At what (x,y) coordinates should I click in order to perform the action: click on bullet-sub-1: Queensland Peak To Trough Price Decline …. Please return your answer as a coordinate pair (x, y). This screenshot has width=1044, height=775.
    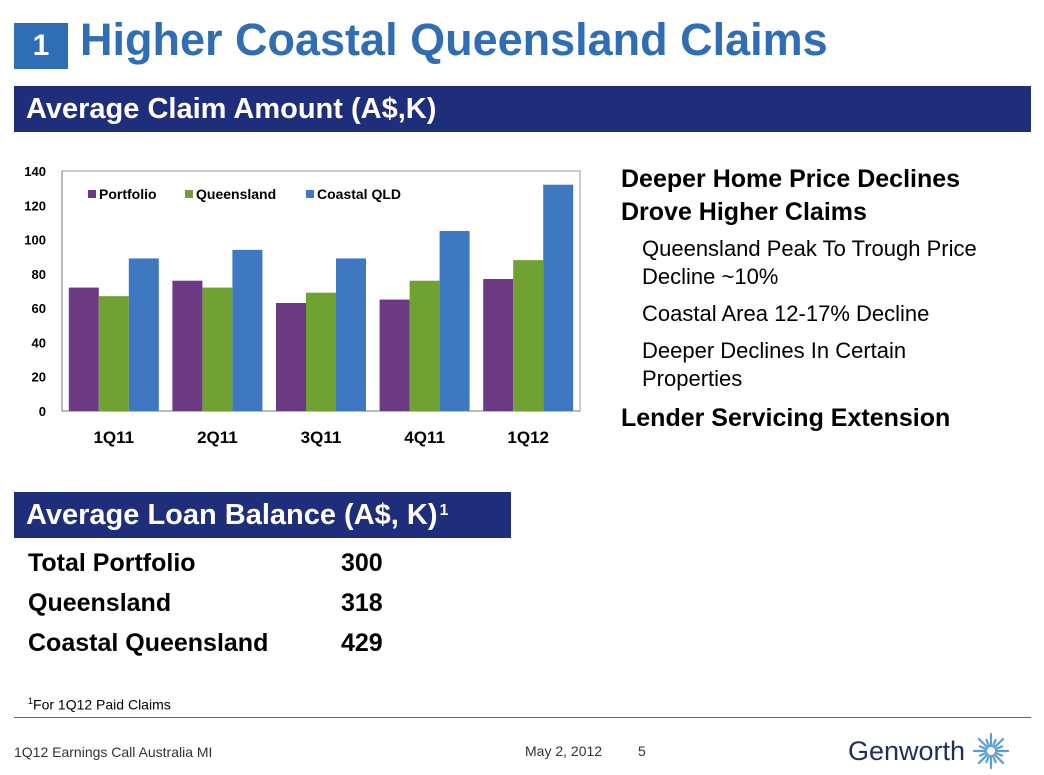
    Looking at the image, I should click on (836, 263).